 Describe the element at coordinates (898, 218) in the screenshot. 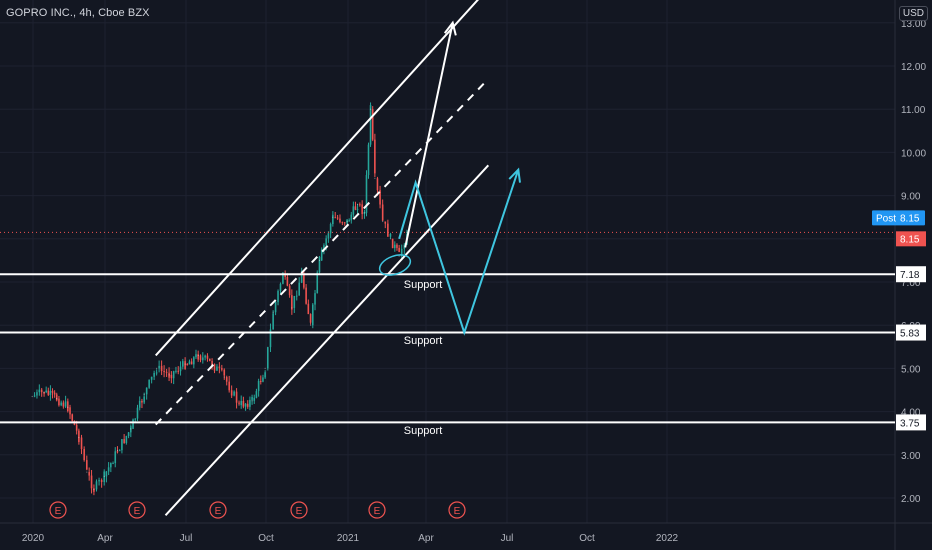

I see `post-market-tag` at that location.